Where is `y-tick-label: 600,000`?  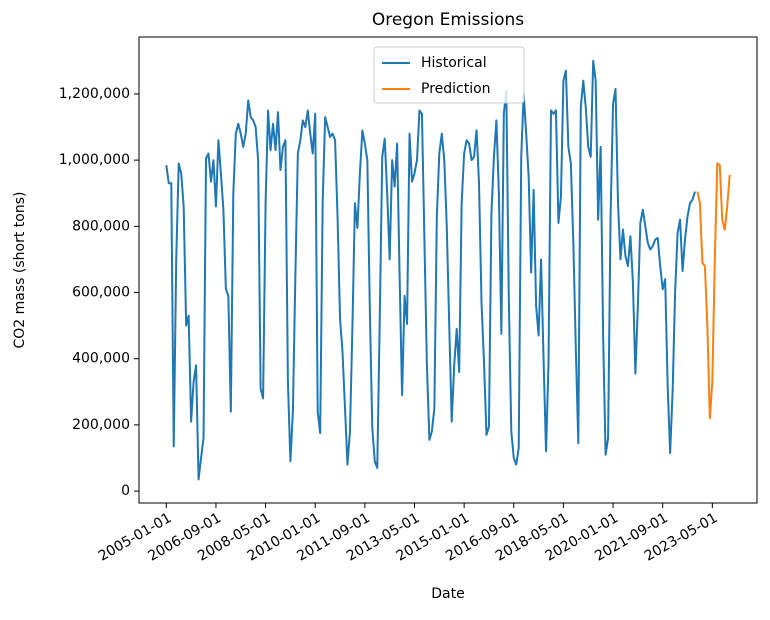
y-tick-label: 600,000 is located at coordinates (101, 293).